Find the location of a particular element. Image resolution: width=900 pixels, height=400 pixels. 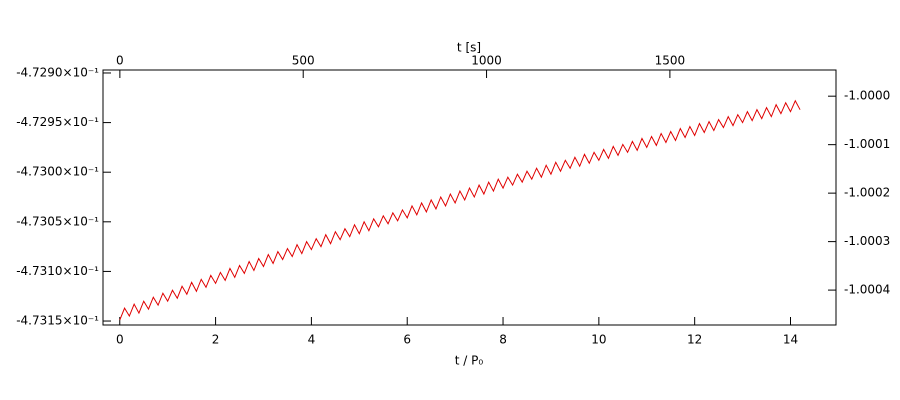

x2-tick-label: 1000 is located at coordinates (486, 61).